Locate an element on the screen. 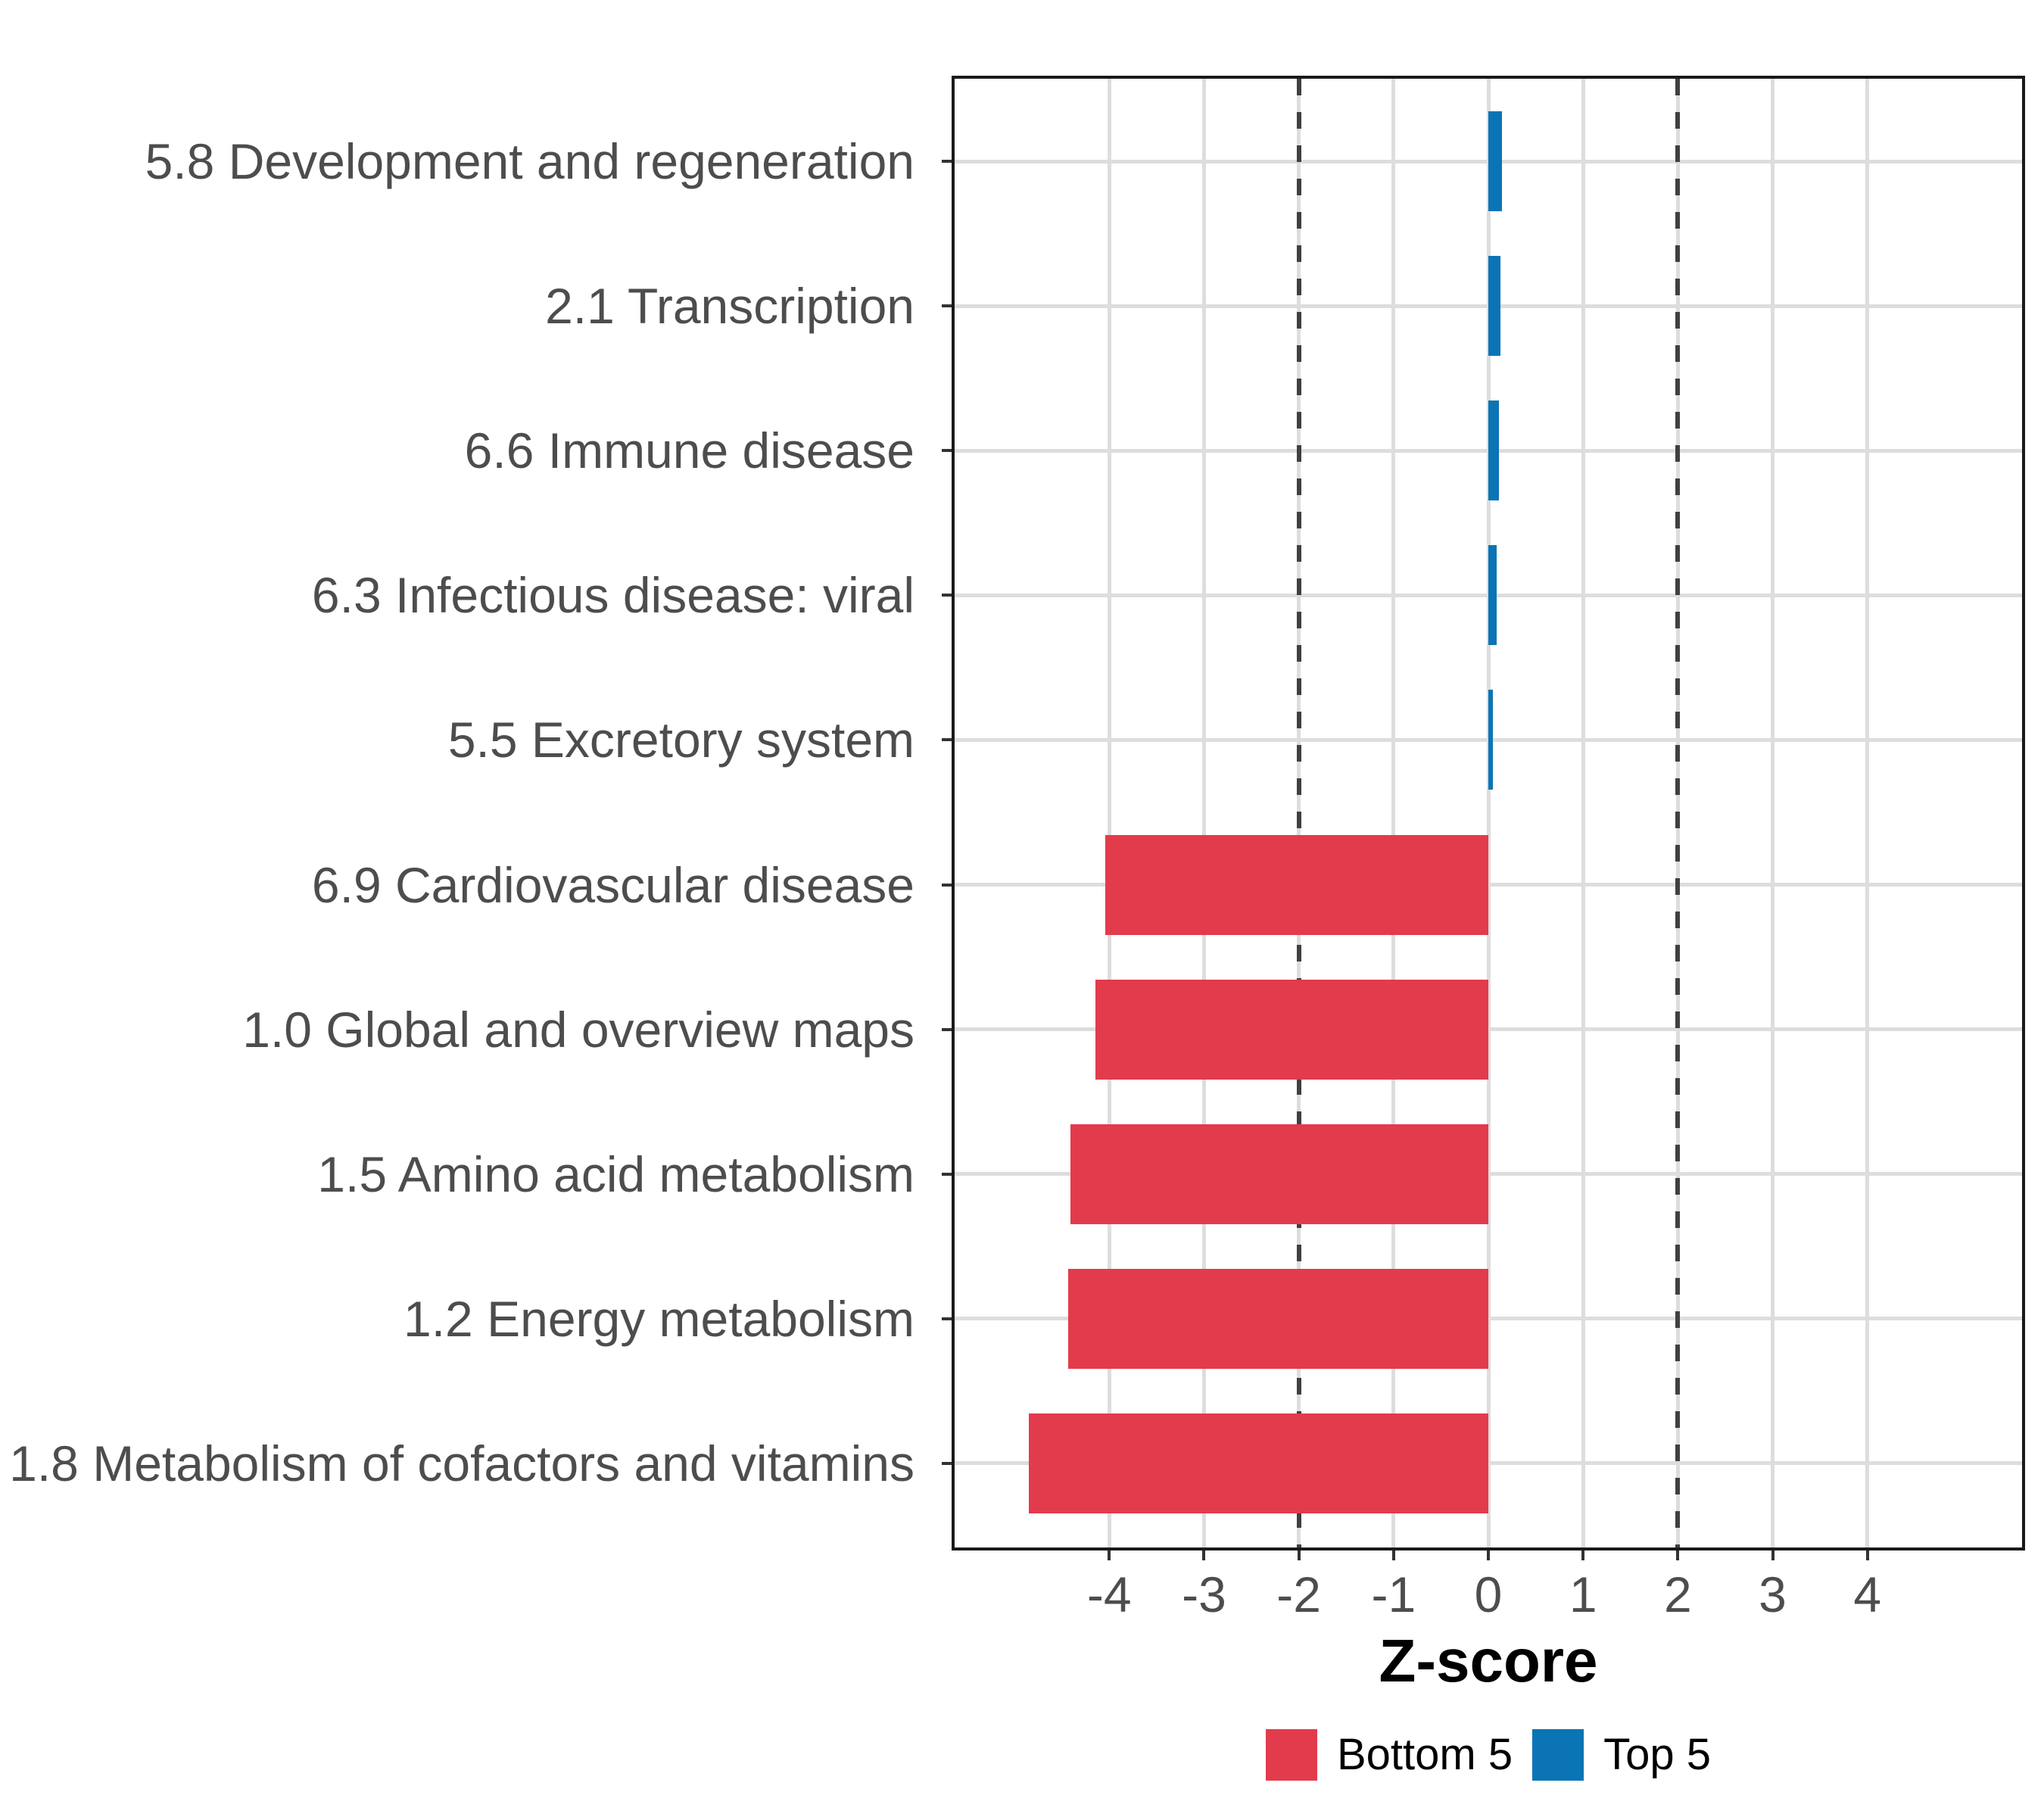  y-axis-label: 6.6 Immune disease is located at coordinates (689, 450).